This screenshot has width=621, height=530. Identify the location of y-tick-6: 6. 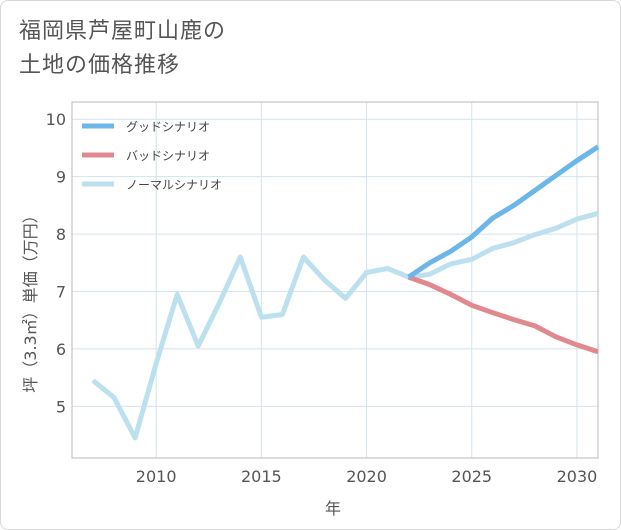
(61, 349).